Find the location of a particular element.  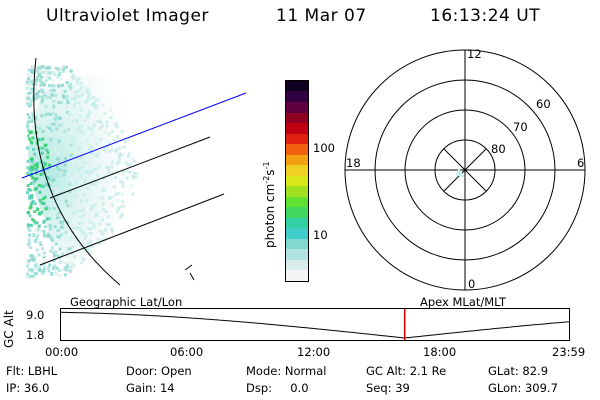

tick-mark is located at coordinates (192, 276).